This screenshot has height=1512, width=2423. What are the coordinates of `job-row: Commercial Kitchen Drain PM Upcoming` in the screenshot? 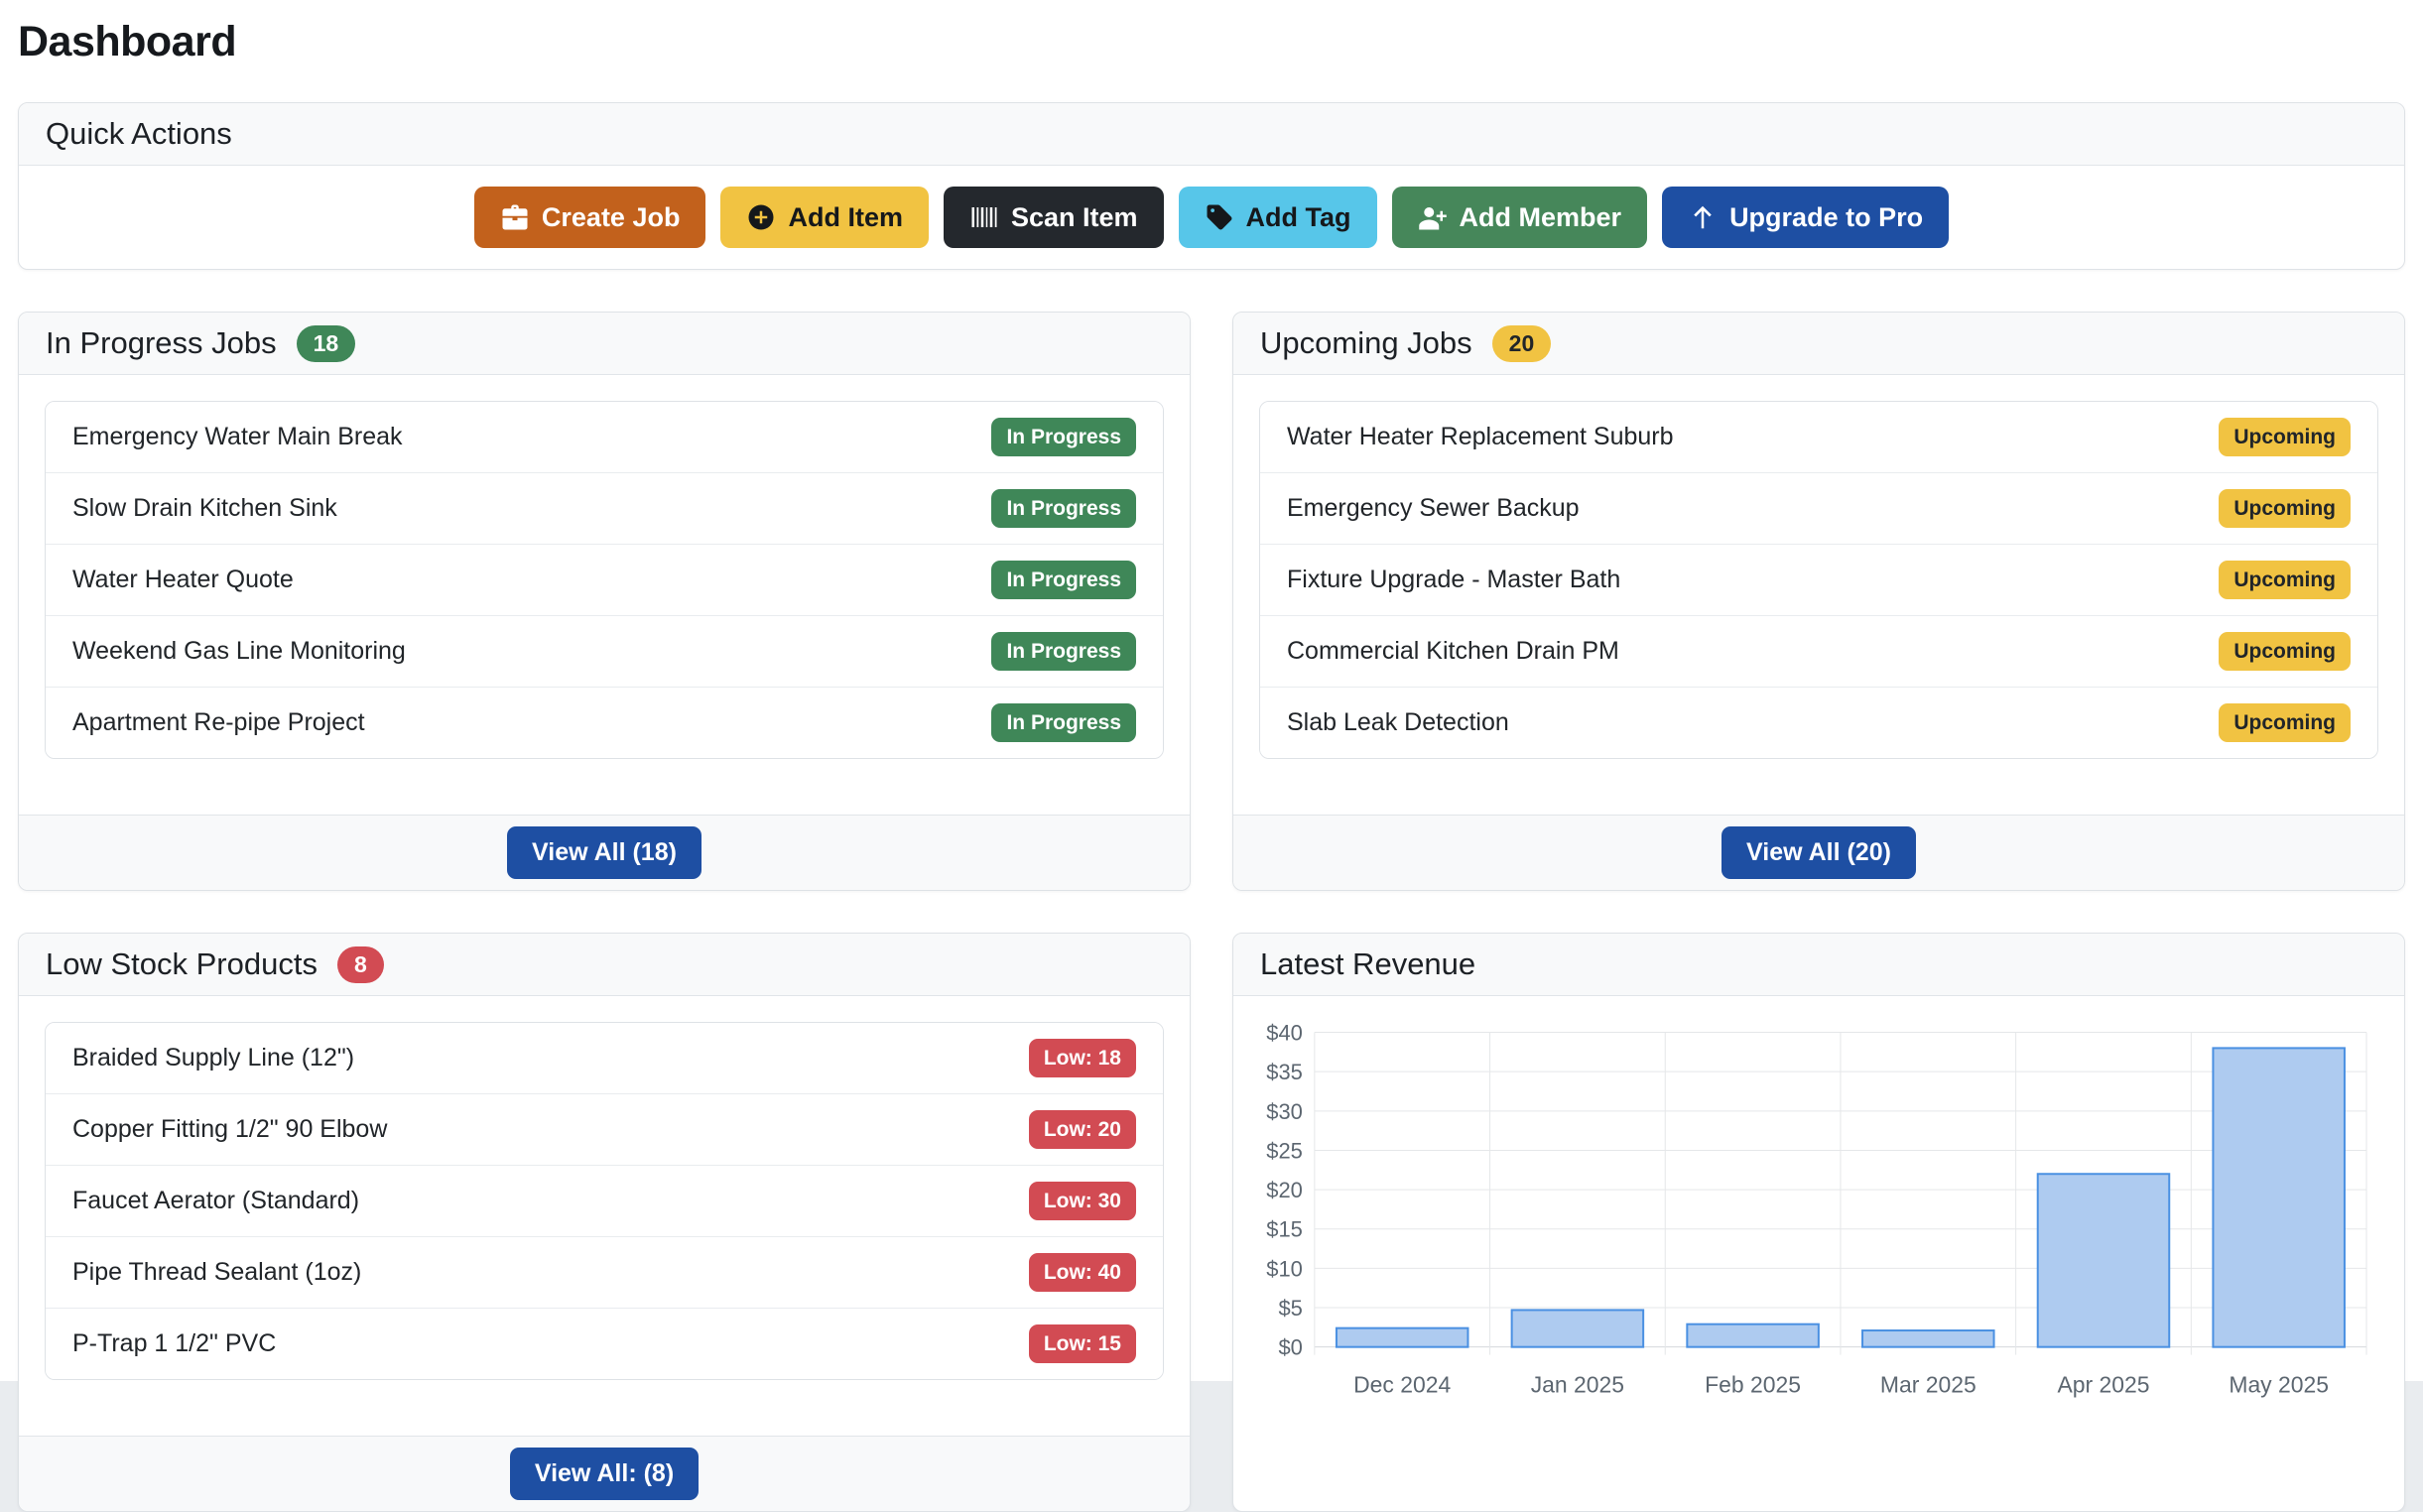 It's located at (1819, 652).